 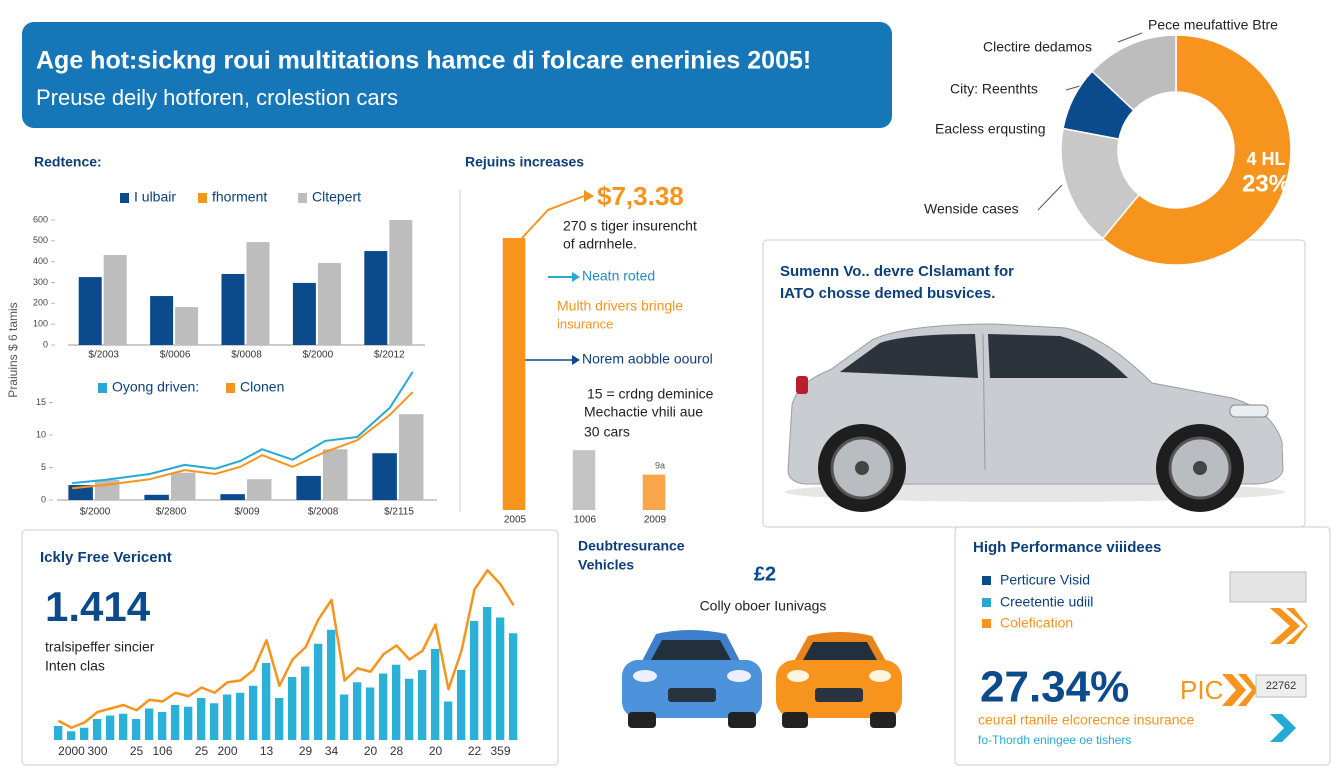 What do you see at coordinates (606, 565) in the screenshot?
I see `panel-title: Vehicles` at bounding box center [606, 565].